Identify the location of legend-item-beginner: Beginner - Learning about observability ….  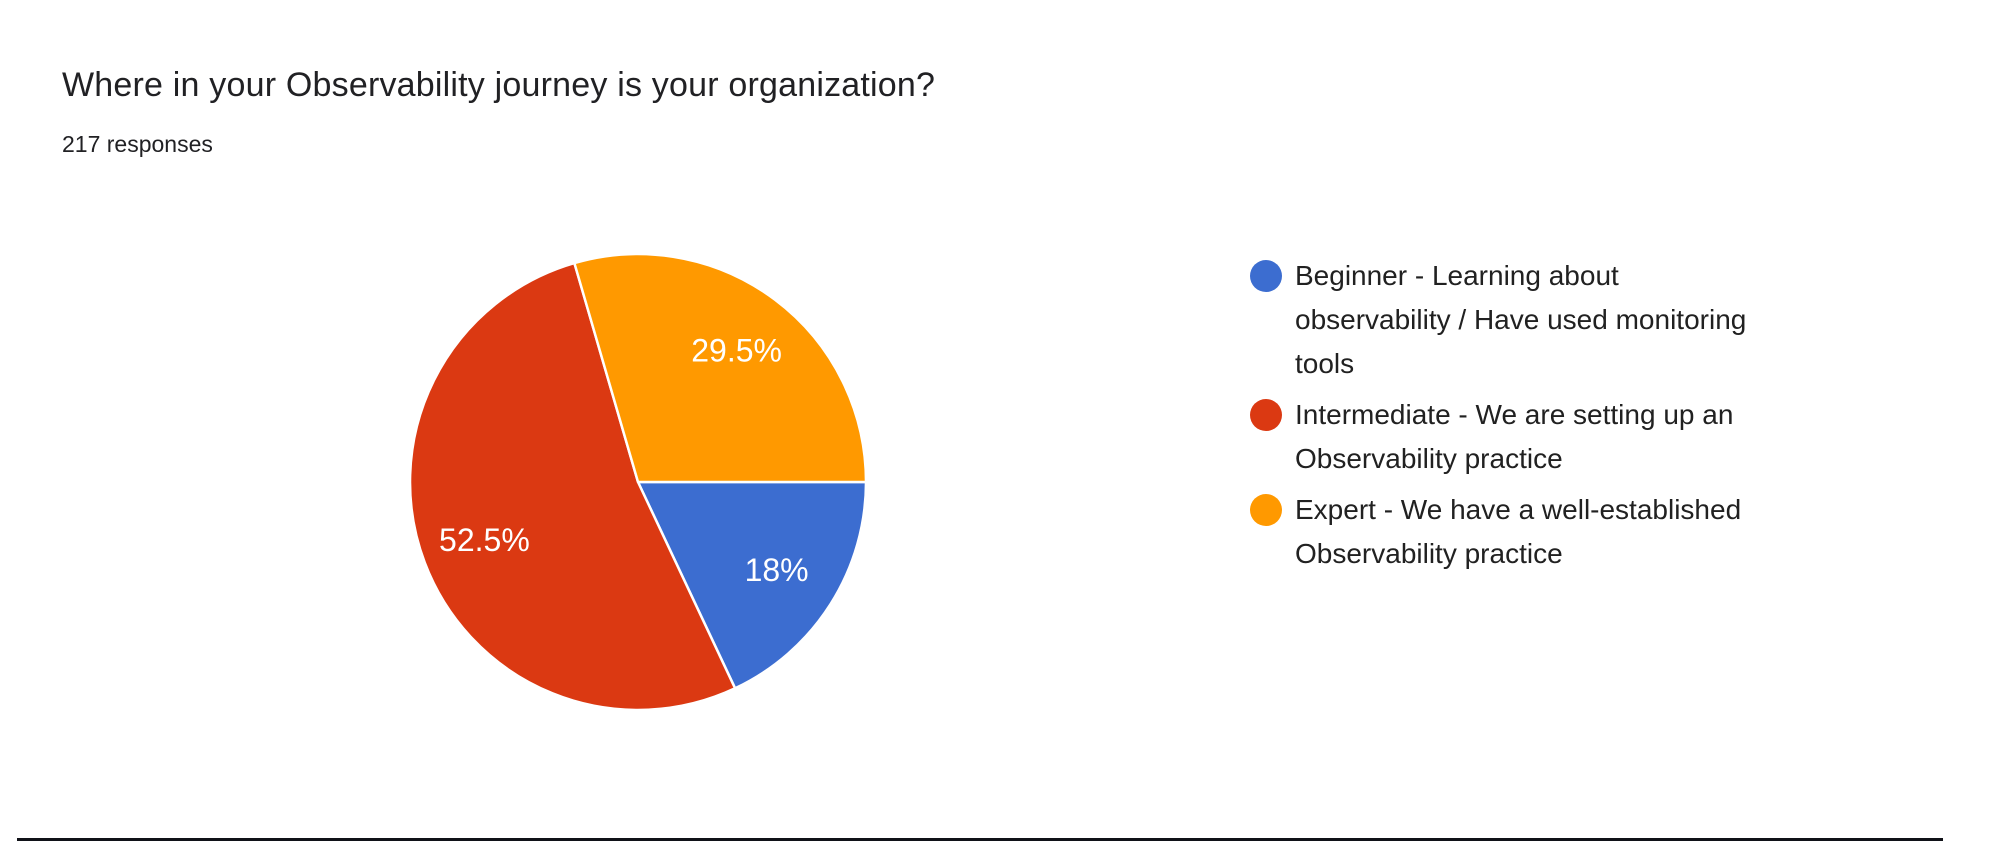
(1530, 320).